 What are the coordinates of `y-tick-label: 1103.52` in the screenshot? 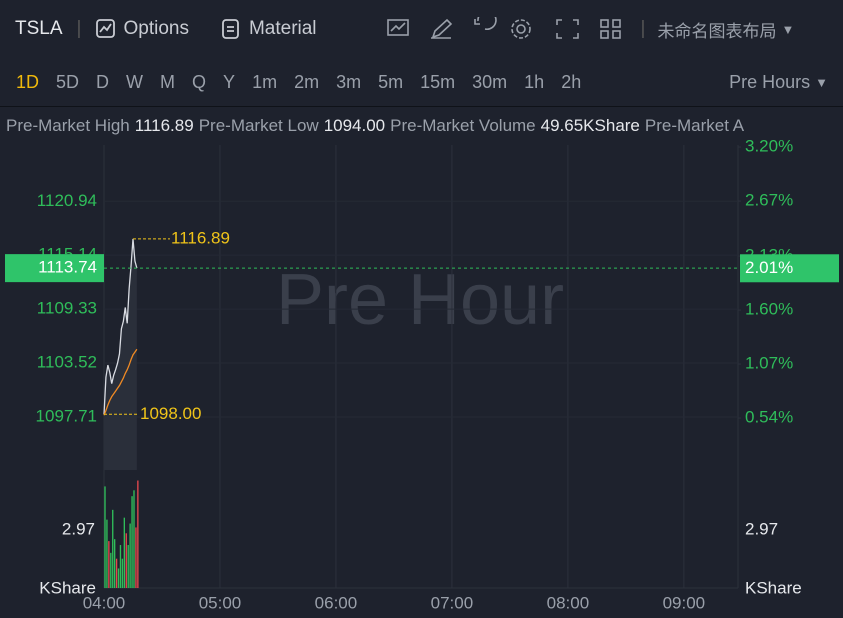 It's located at (67, 362).